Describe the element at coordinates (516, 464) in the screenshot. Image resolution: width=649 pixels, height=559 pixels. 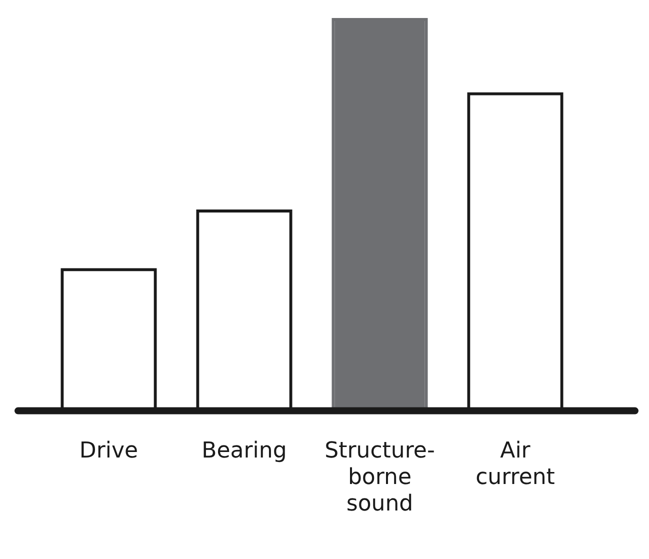
I see `x-tick-label: Air current` at that location.